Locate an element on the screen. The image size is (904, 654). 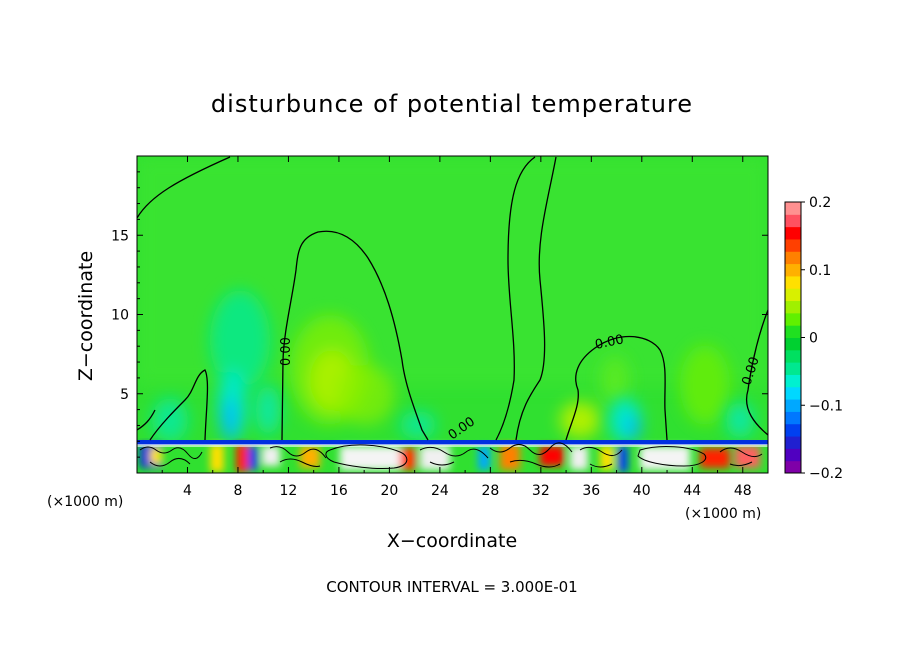
x-axis-title: X−coordinate is located at coordinates (452, 541).